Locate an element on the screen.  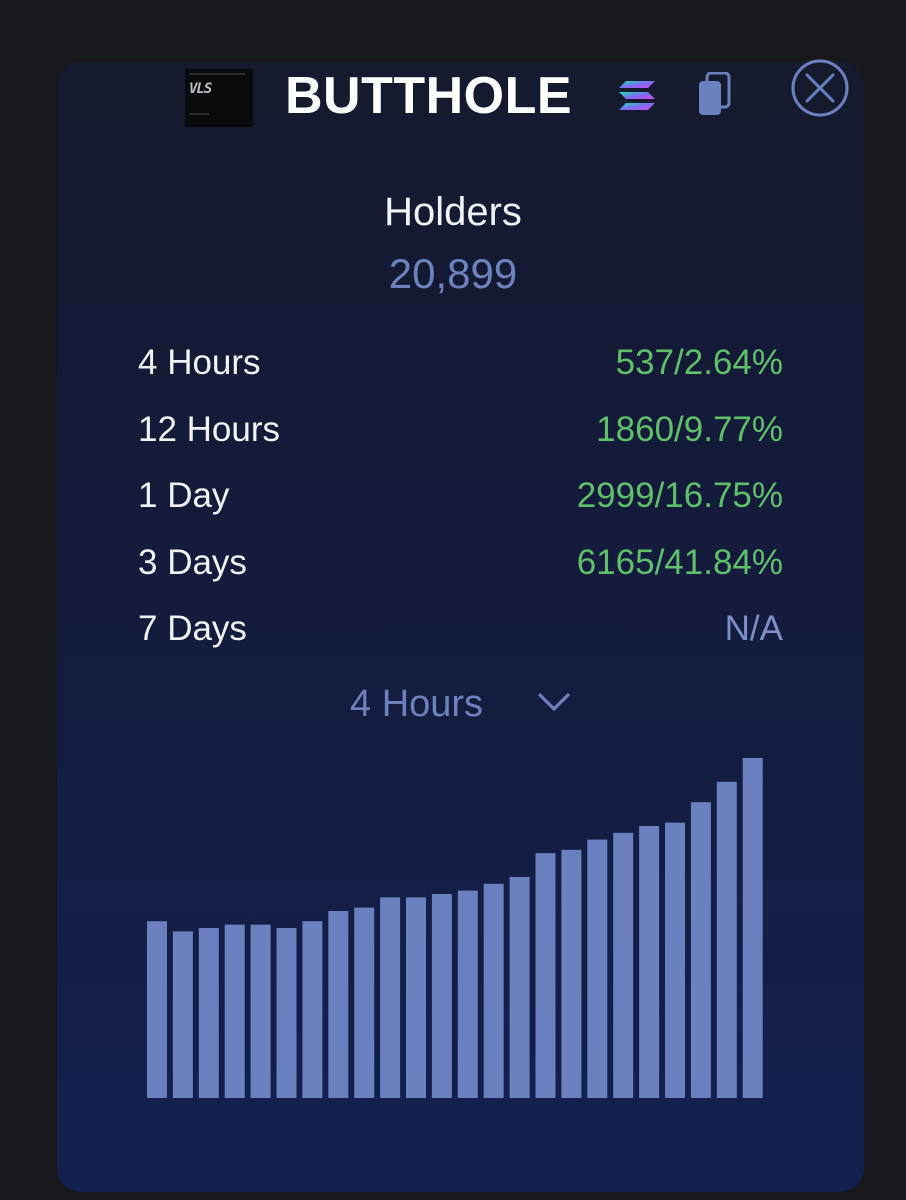
close-icon is located at coordinates (820, 88).